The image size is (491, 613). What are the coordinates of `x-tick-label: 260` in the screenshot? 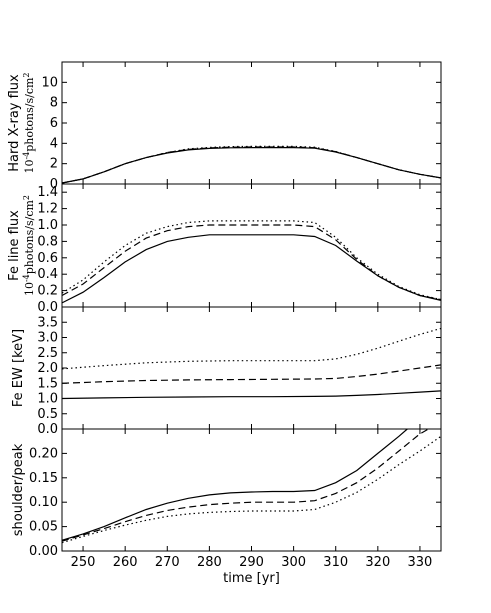 It's located at (125, 562).